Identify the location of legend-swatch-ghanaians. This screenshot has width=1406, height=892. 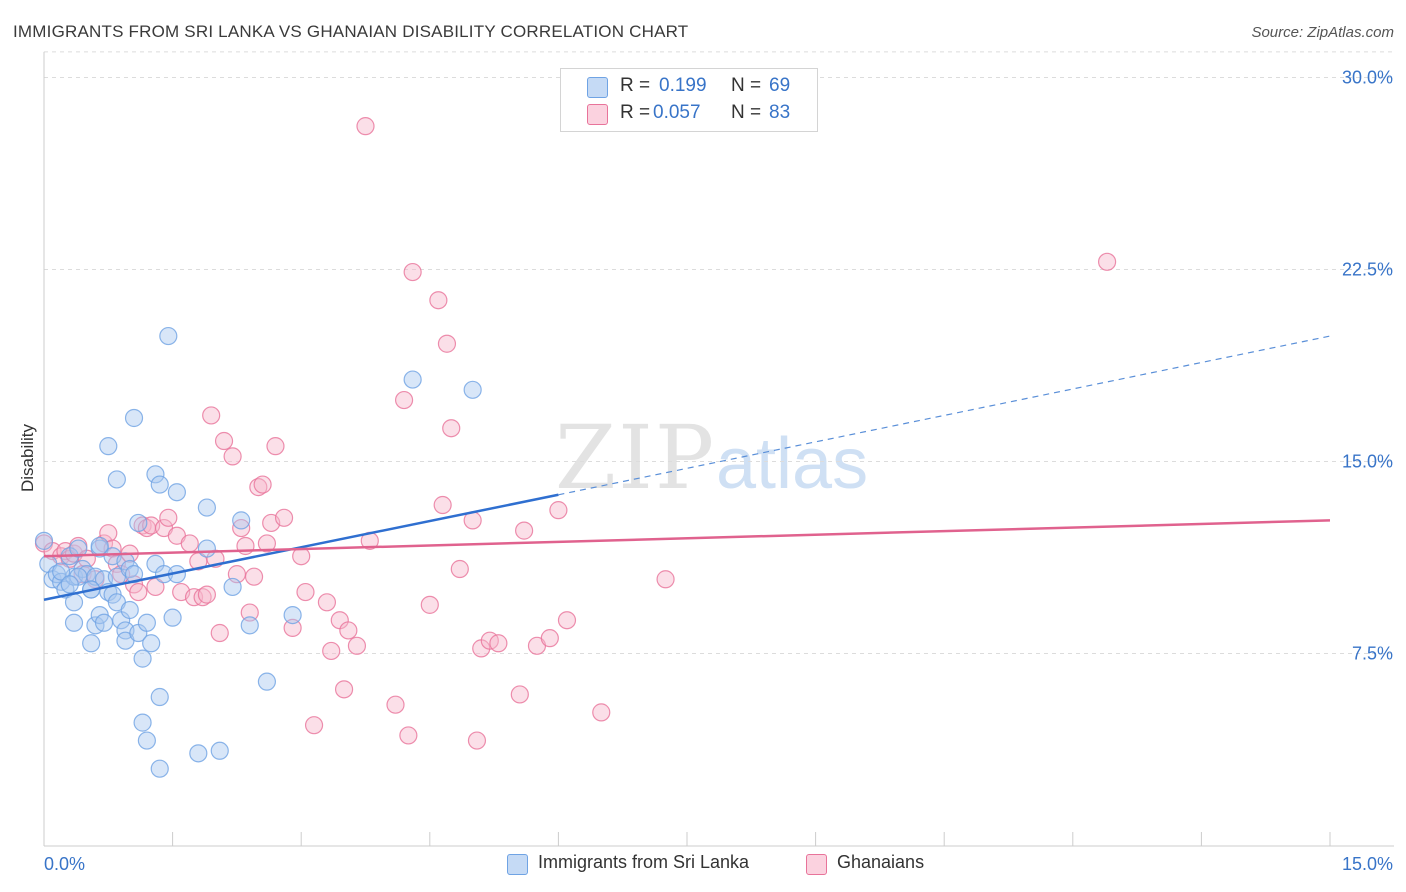
(597, 114).